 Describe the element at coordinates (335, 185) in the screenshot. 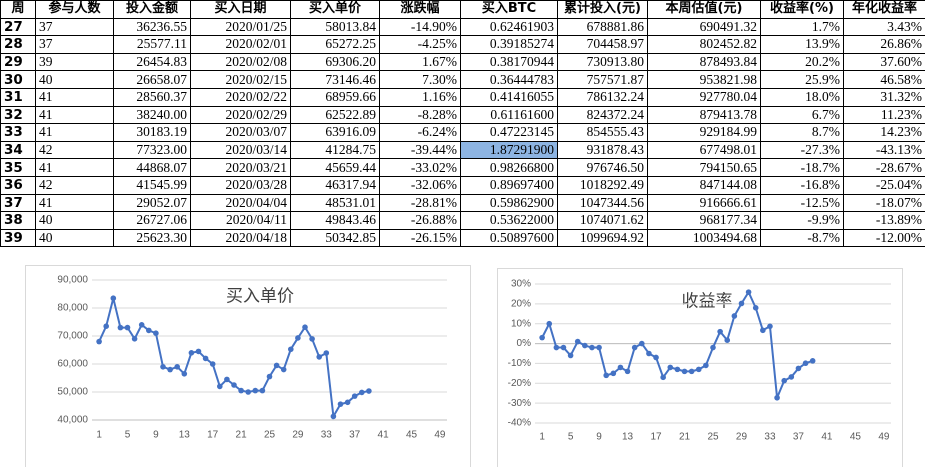

I see `table-cell: 46317.94` at that location.